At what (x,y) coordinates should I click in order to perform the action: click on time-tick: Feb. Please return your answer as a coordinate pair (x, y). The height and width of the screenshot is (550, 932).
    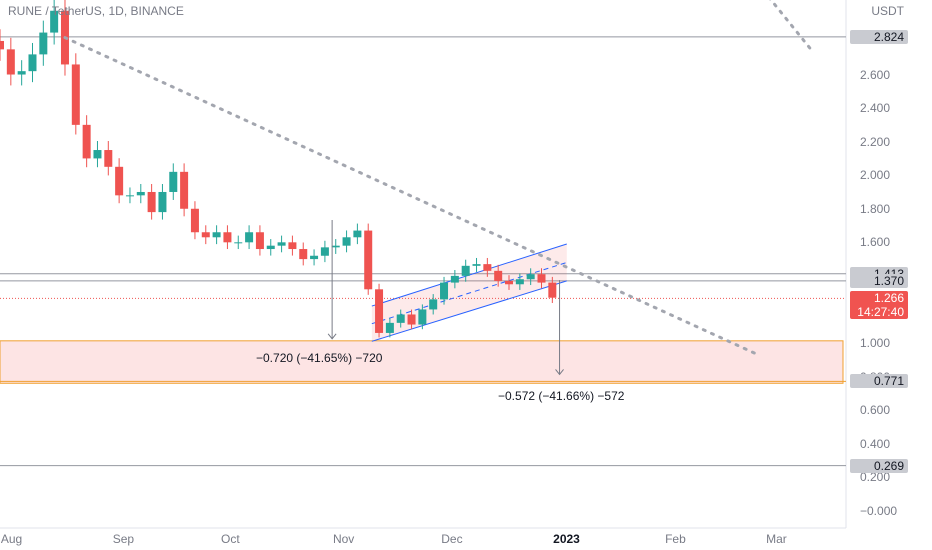
    Looking at the image, I should click on (675, 539).